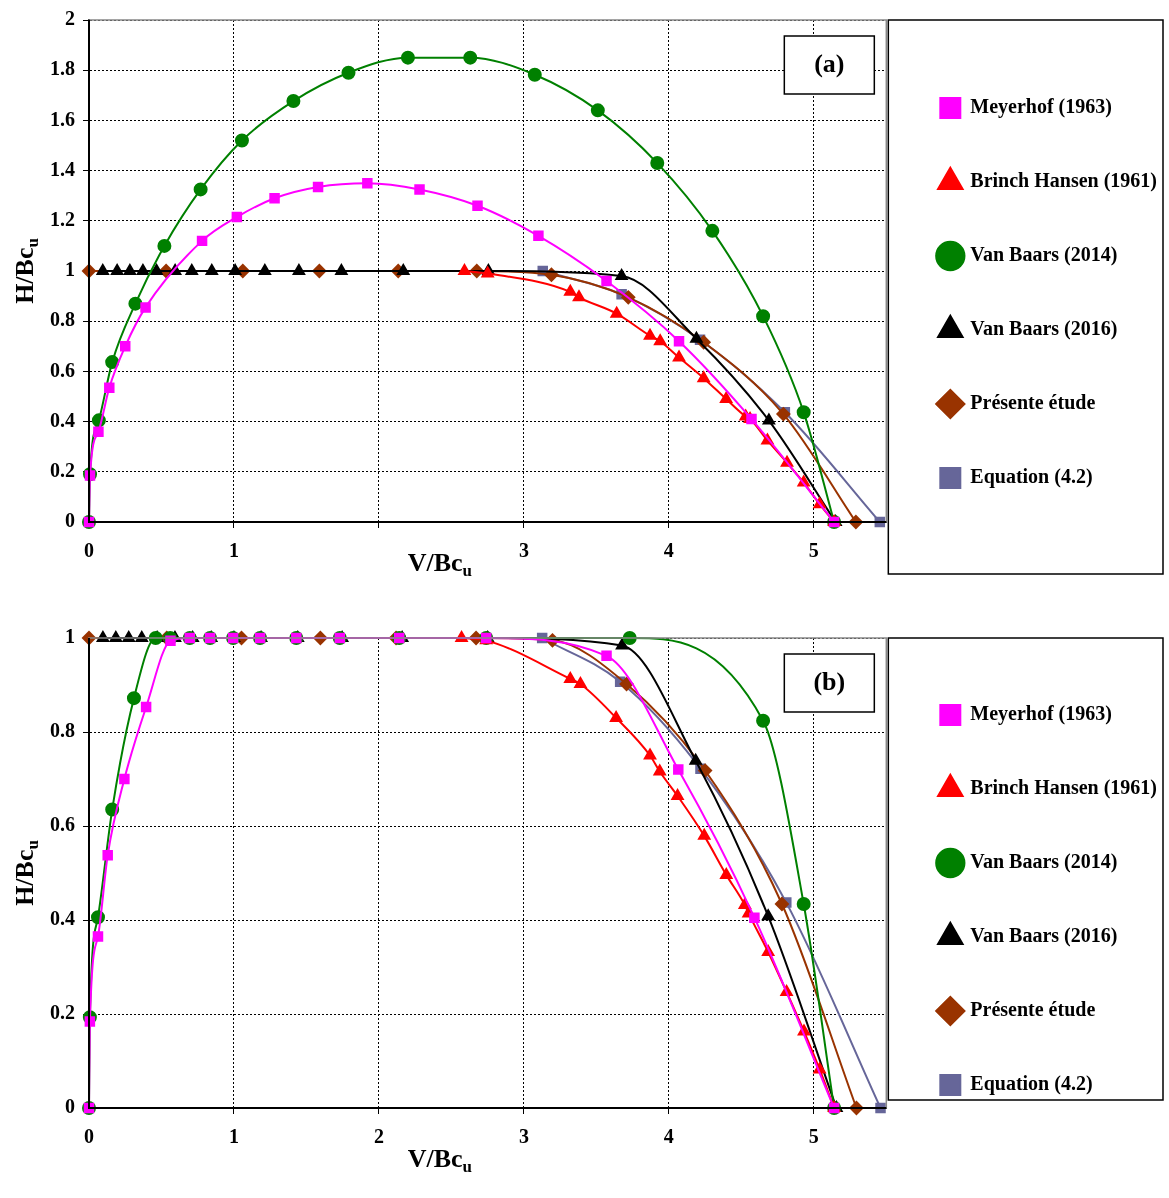 The image size is (1169, 1198). I want to click on x-tick-label: 2, so click(378, 1136).